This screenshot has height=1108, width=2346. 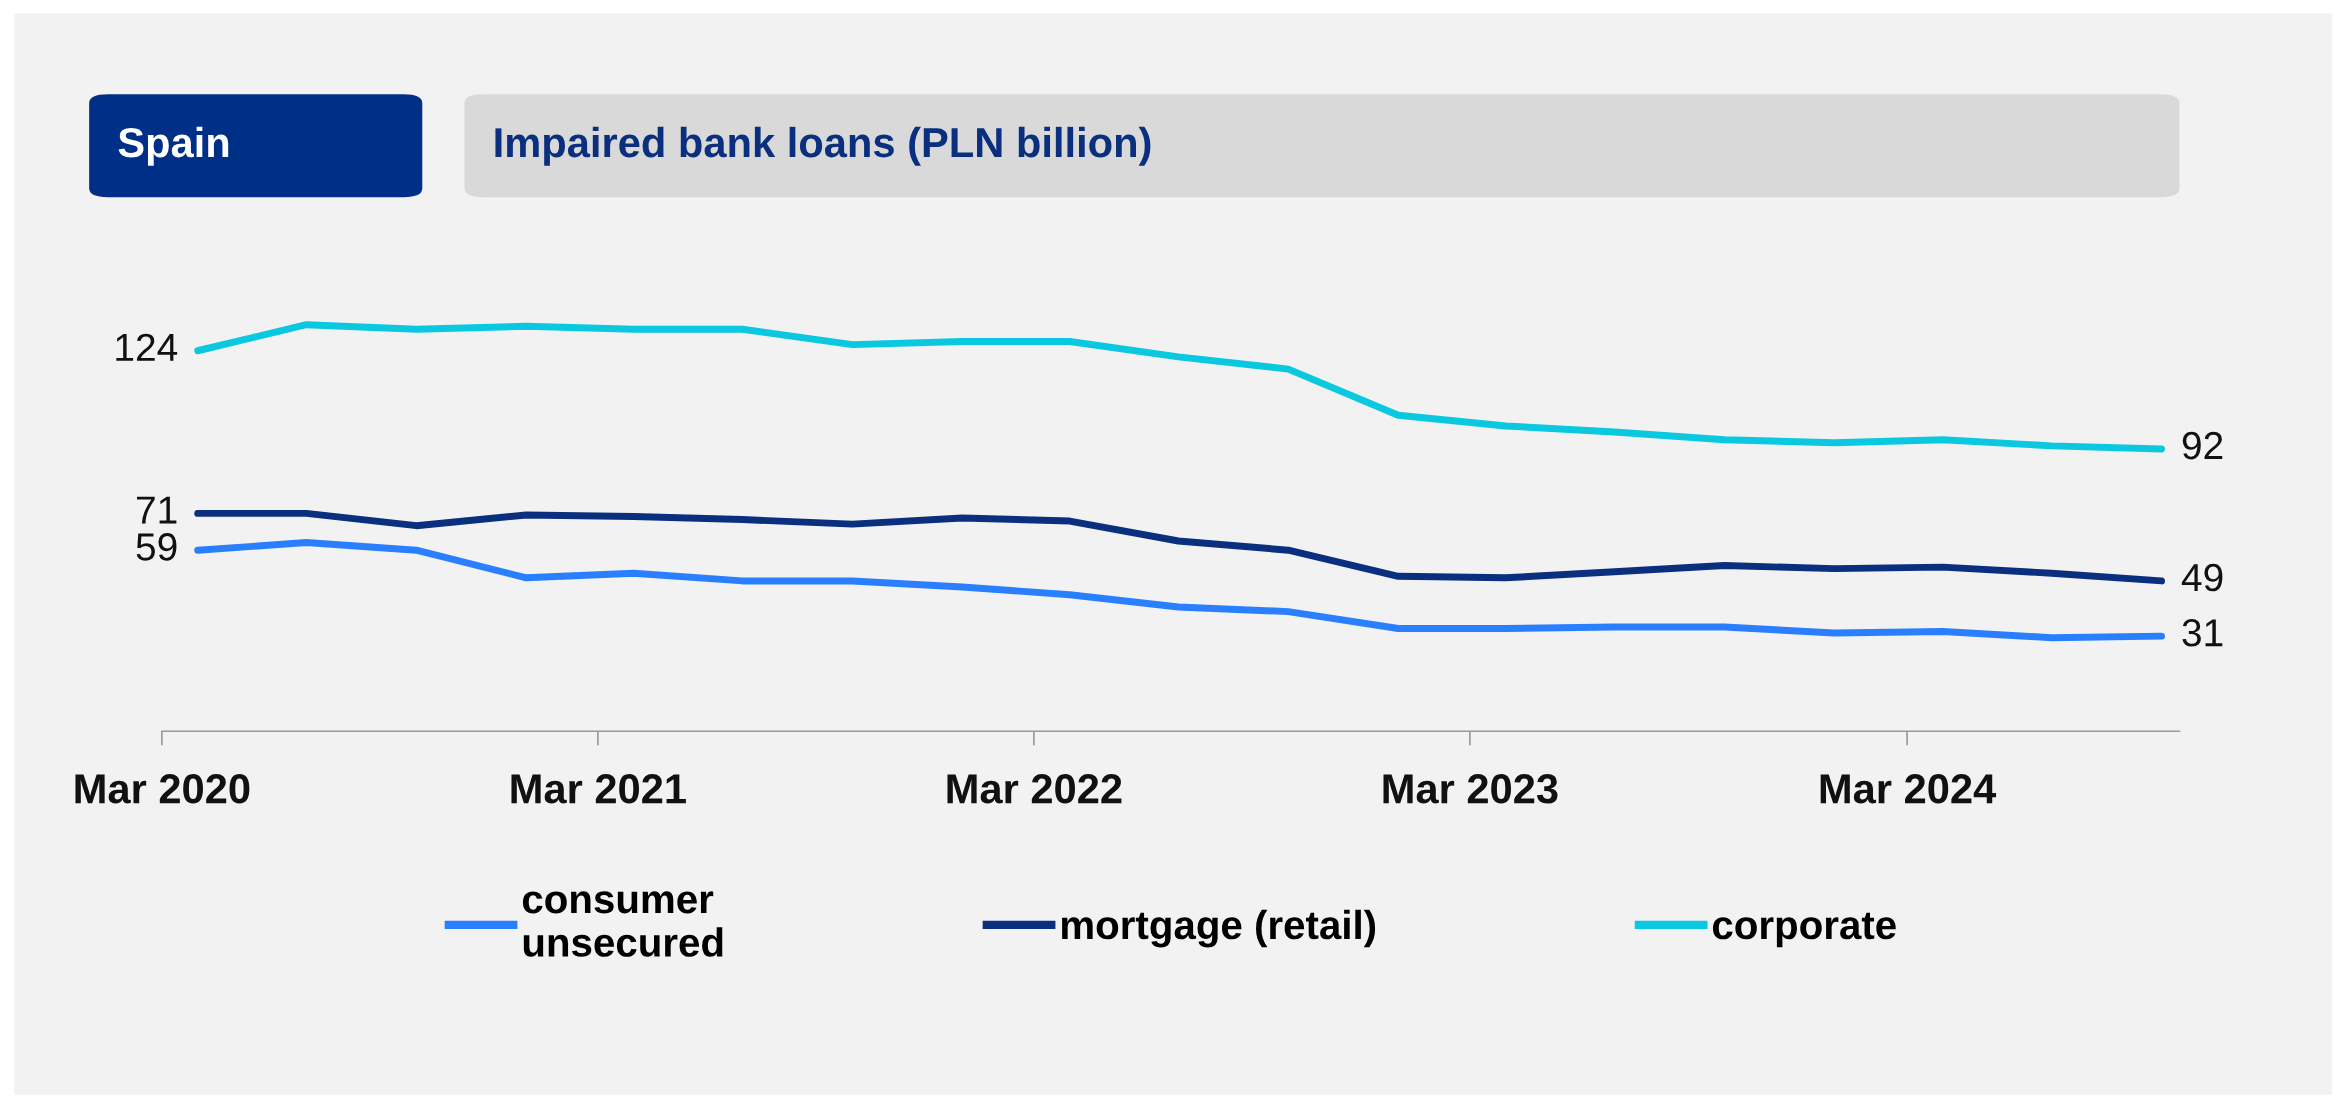 I want to click on x-tick-label: Mar 2021, so click(x=598, y=789).